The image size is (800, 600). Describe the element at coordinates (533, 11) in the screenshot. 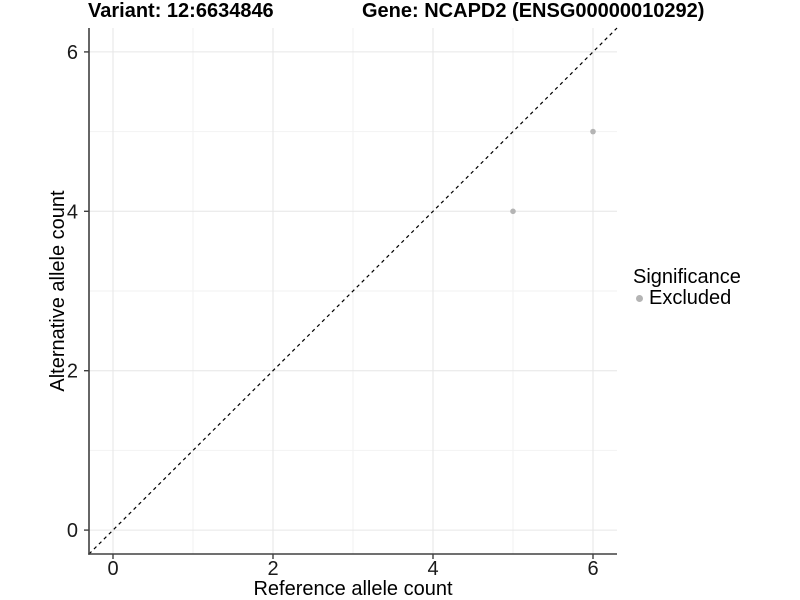

I see `plot-title-gene: Gene: NCAPD2 (ENSG00000010292)` at that location.